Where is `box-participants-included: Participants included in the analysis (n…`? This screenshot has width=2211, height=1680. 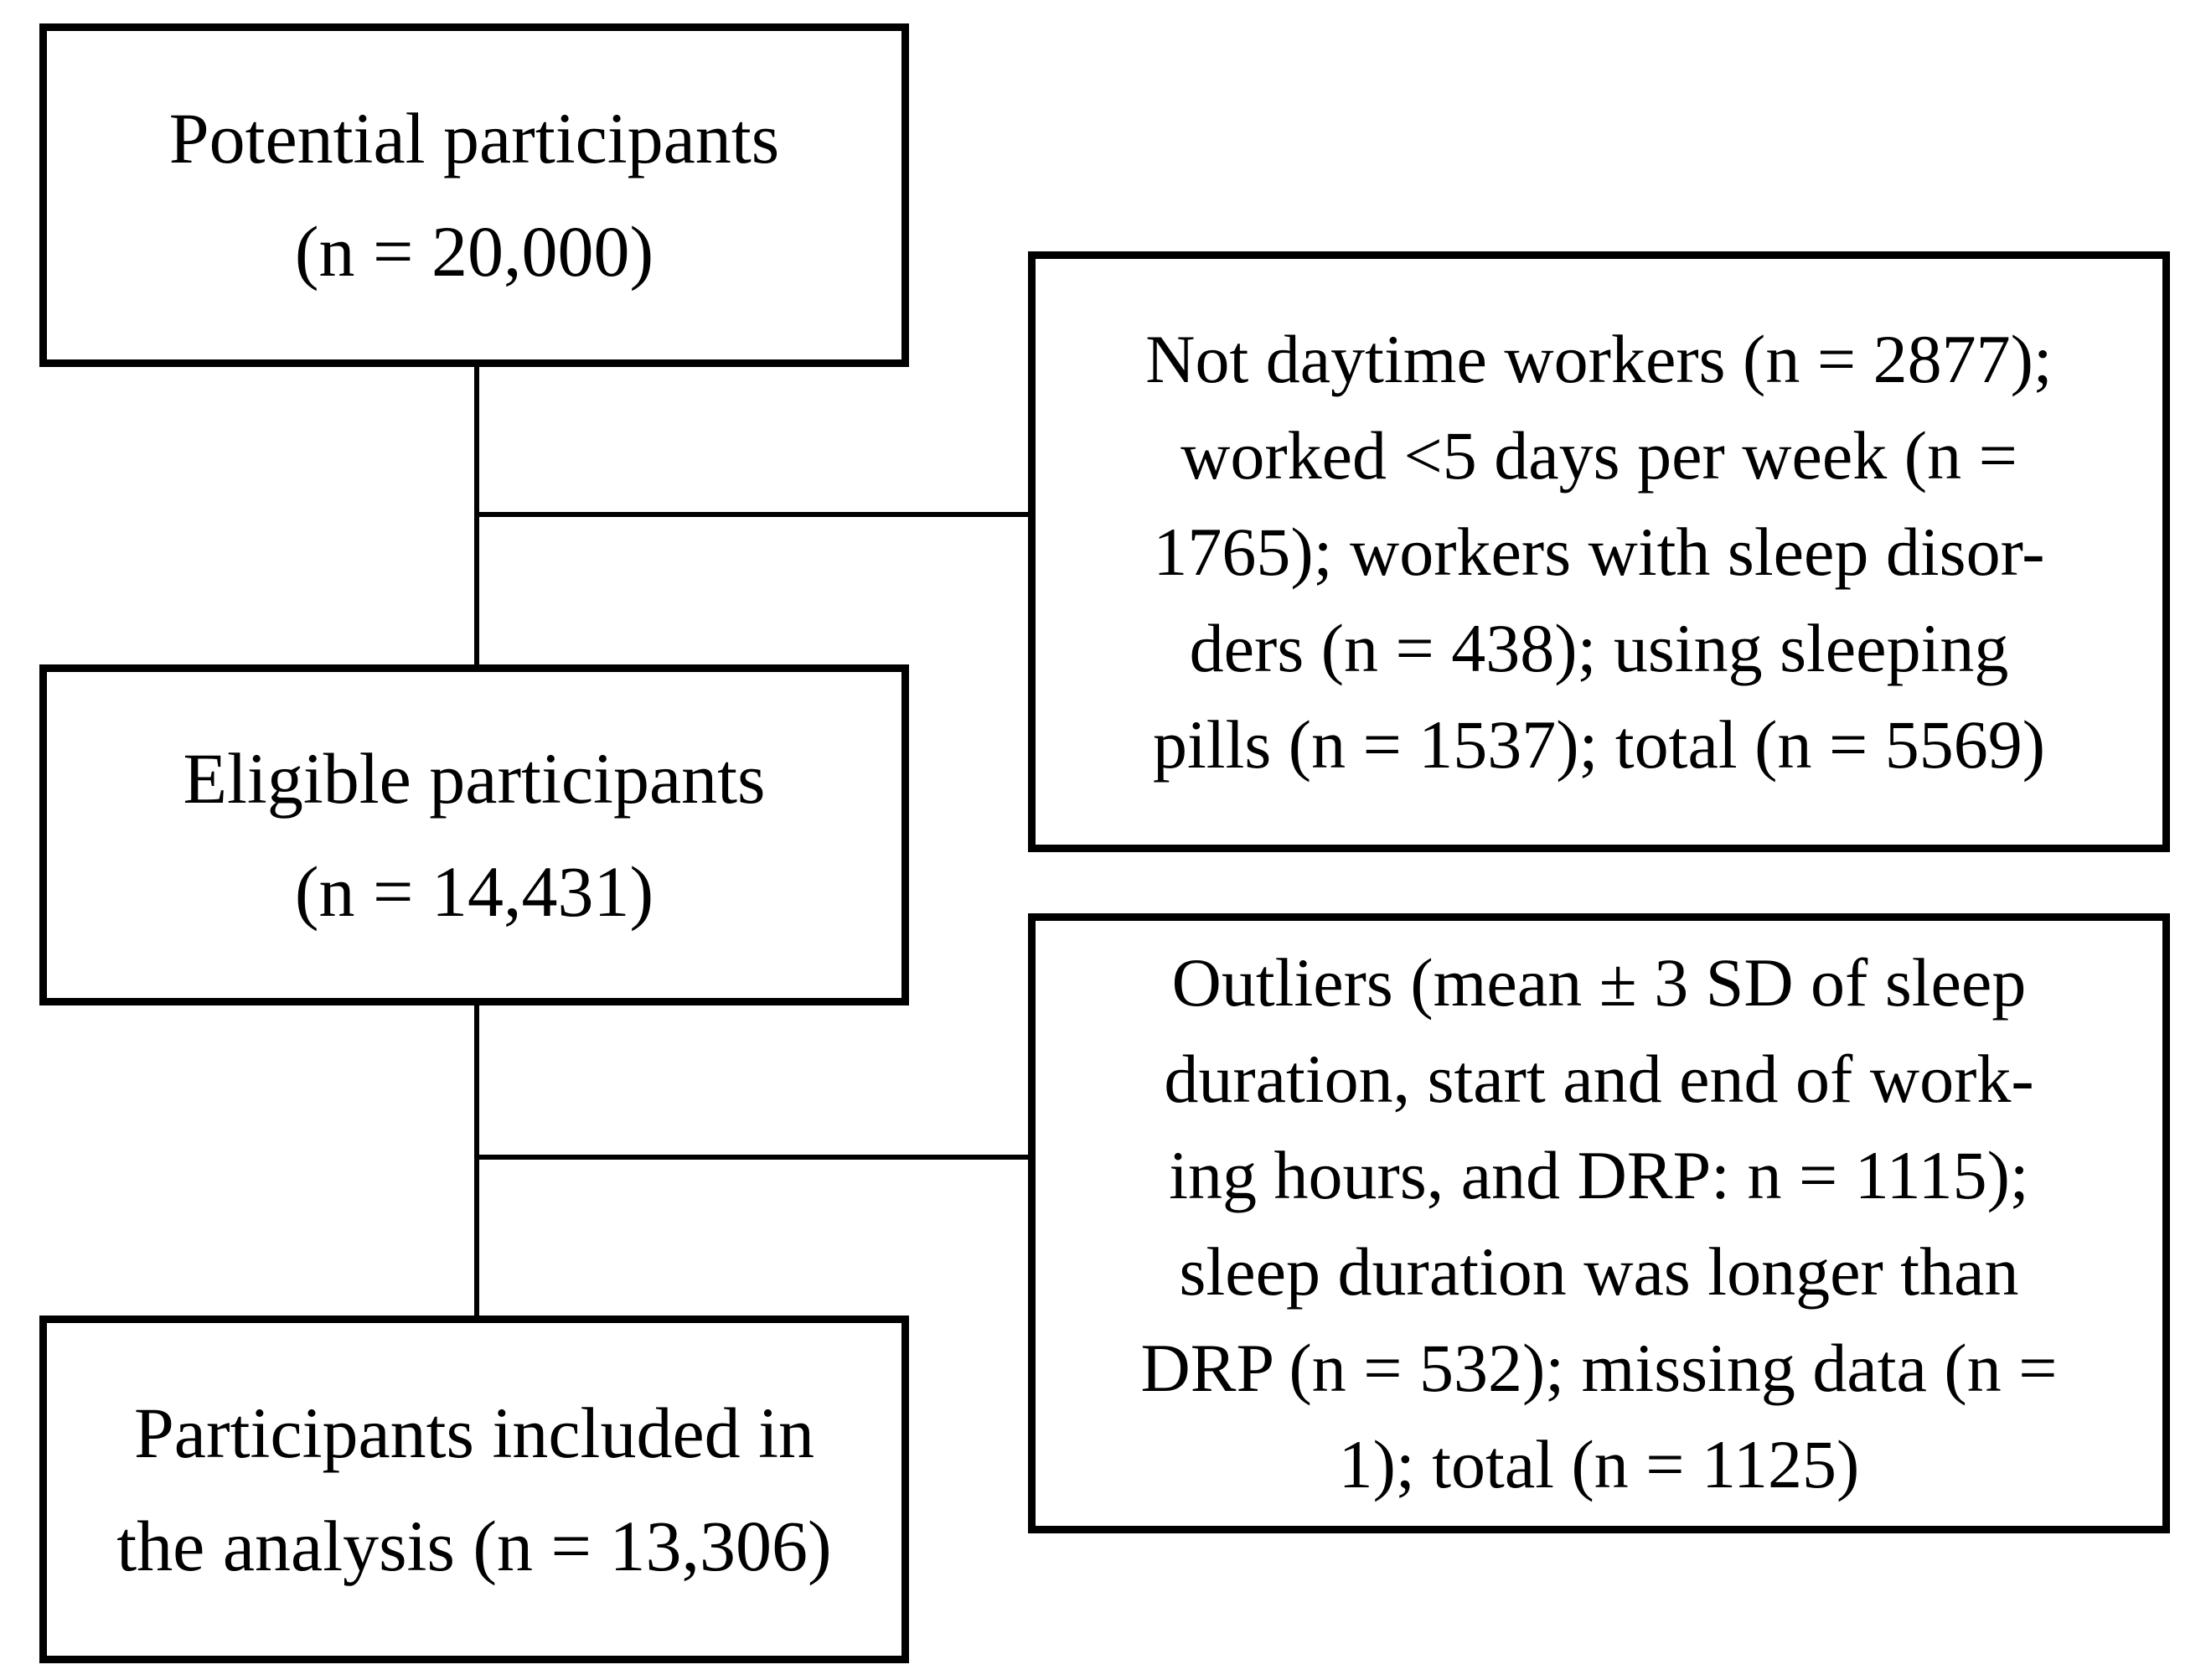 box-participants-included: Participants included in the analysis (n… is located at coordinates (474, 1489).